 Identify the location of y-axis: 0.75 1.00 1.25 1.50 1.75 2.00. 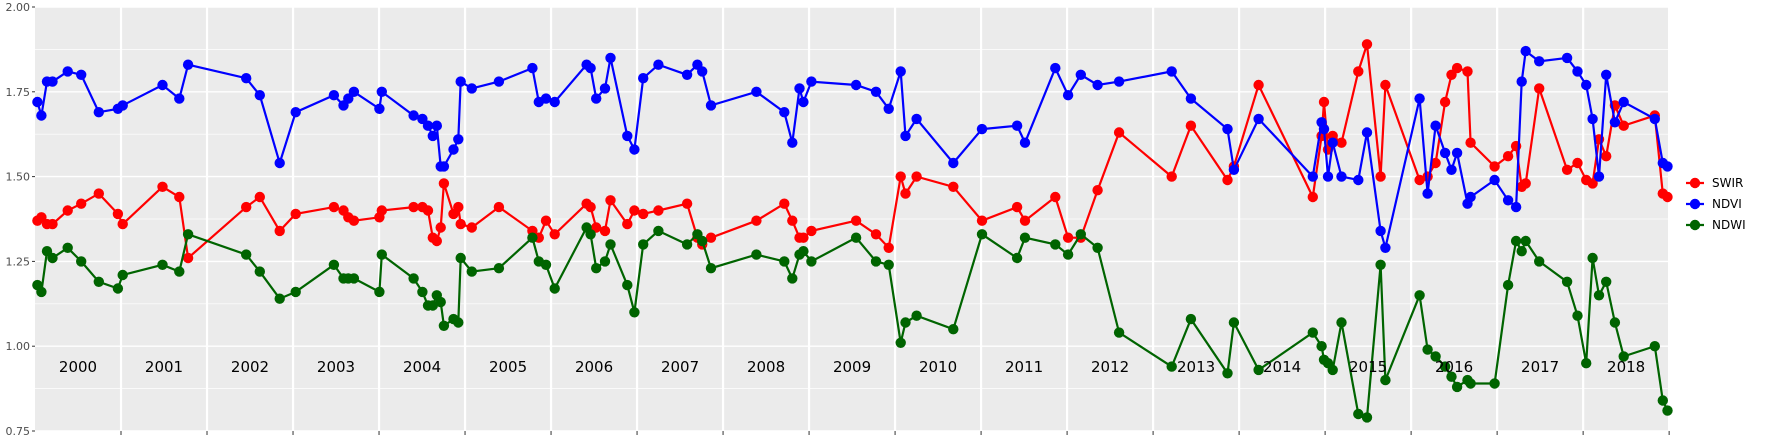
(20, 219).